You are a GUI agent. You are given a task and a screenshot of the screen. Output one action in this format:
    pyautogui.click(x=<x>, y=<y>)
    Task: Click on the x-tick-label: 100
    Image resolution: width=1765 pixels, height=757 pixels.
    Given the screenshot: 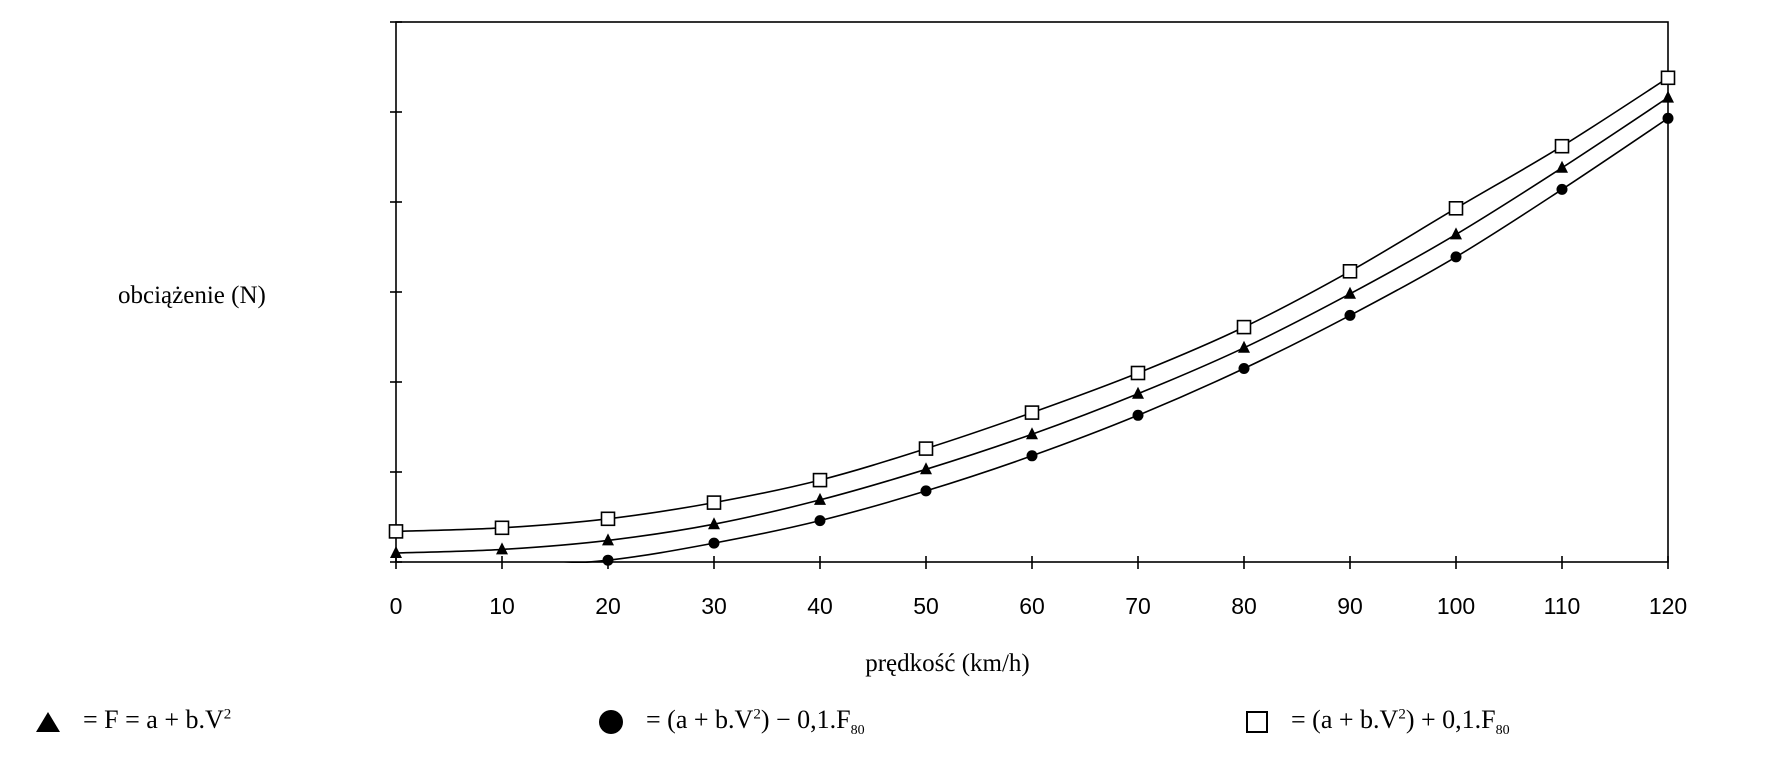 What is the action you would take?
    pyautogui.click(x=1456, y=606)
    